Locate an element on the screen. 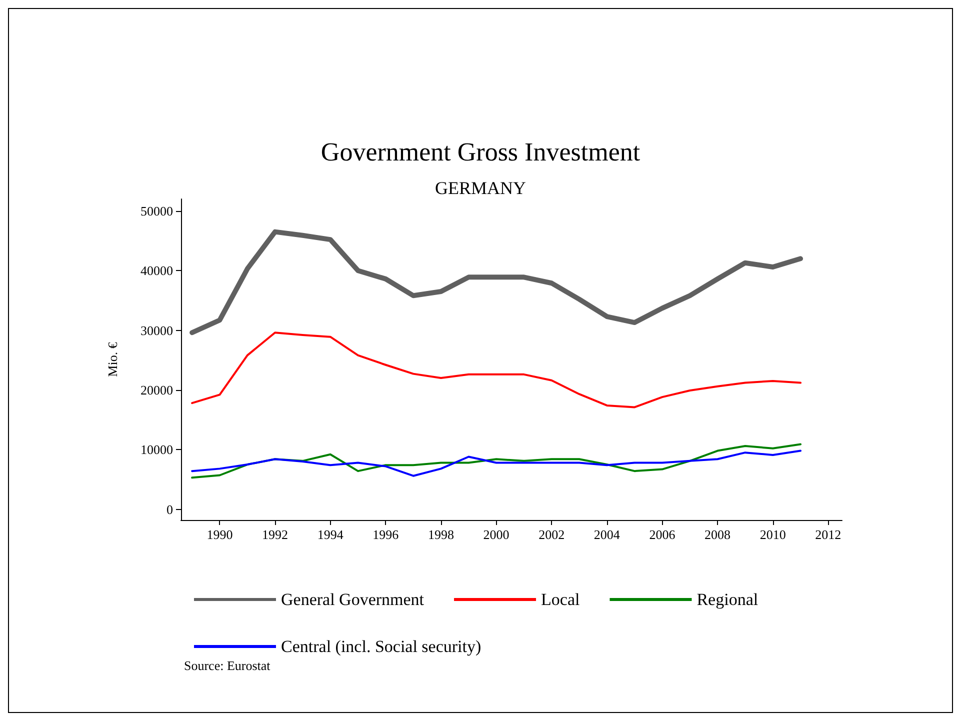 The width and height of the screenshot is (961, 721). y-tick-label: 10000 is located at coordinates (156, 450).